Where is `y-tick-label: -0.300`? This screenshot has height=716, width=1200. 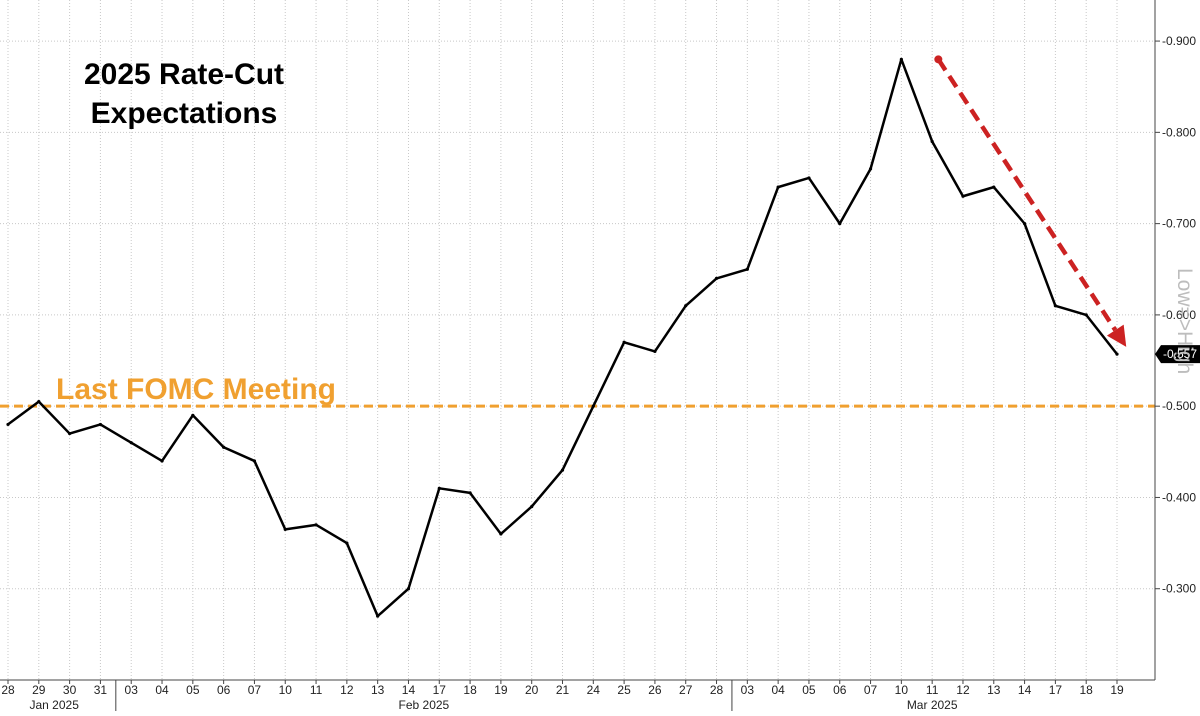
y-tick-label: -0.300 is located at coordinates (1179, 589).